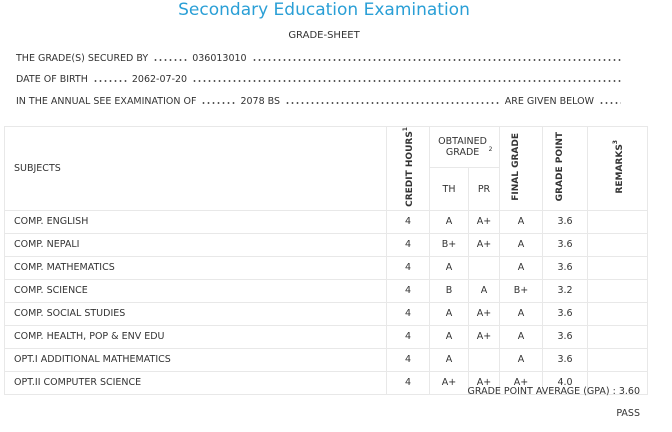 The width and height of the screenshot is (672, 432). What do you see at coordinates (560, 167) in the screenshot?
I see `header-text: GRADE POINT` at bounding box center [560, 167].